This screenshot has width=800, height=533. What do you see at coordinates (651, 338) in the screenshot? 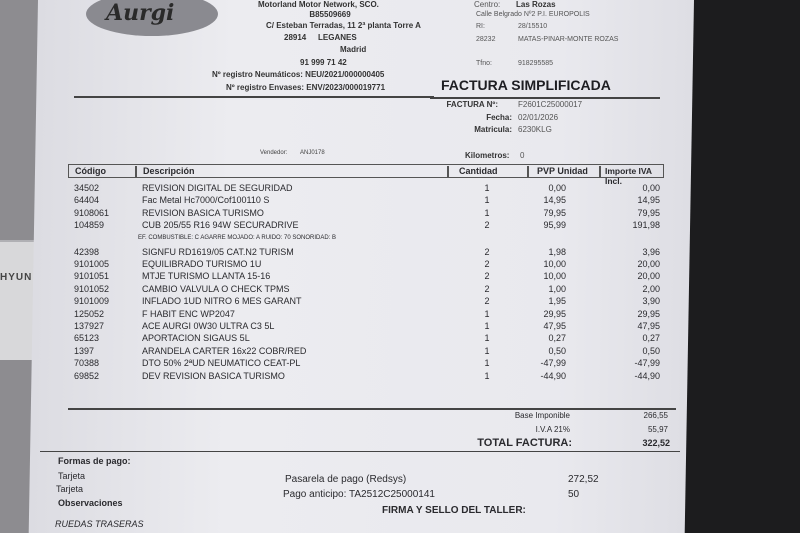
I see `row-amount: 0,27` at bounding box center [651, 338].